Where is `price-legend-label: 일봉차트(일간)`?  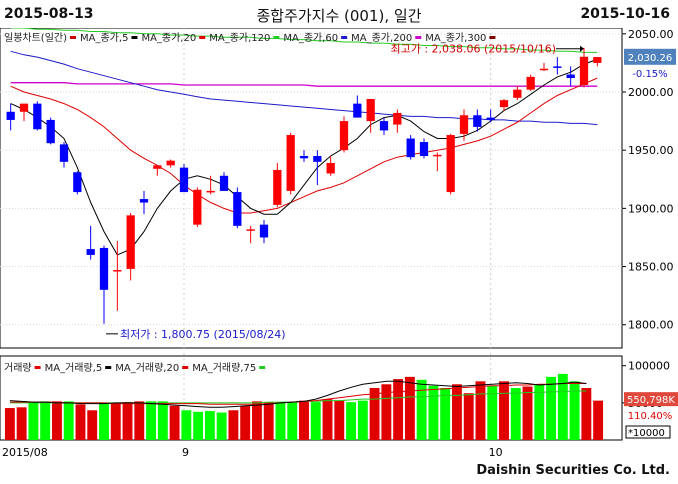
price-legend-label: 일봉차트(일간) is located at coordinates (35, 38).